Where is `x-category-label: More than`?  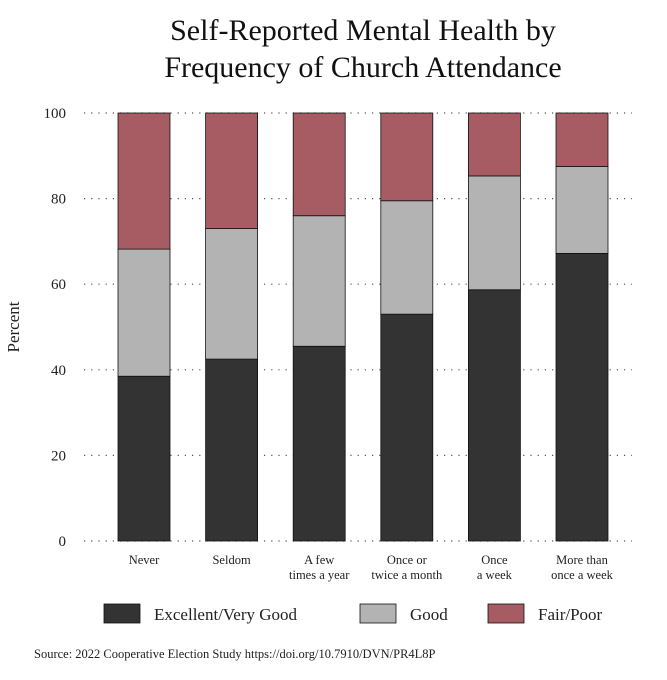
x-category-label: More than is located at coordinates (582, 560).